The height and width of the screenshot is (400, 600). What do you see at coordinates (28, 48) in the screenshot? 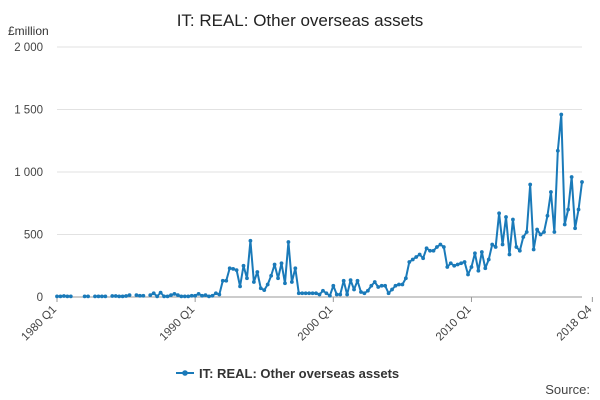
I see `y-tick-label: 2 000` at bounding box center [28, 48].